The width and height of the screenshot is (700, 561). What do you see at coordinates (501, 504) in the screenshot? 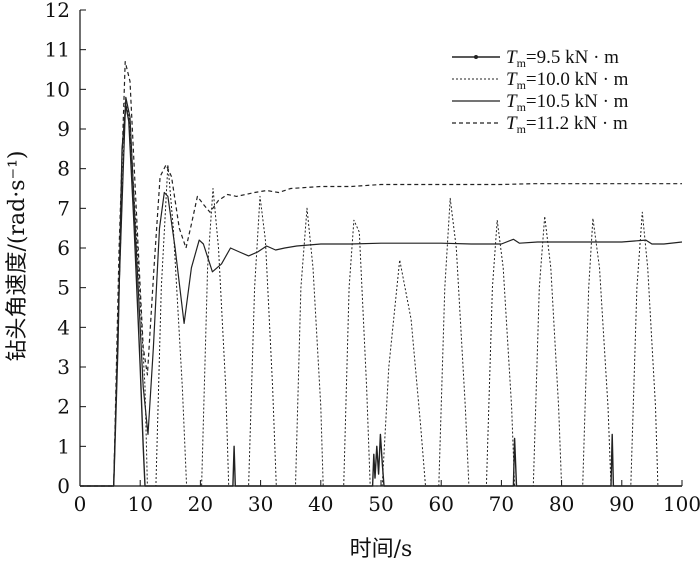
I see `x-tick-label: 70` at bounding box center [501, 504].